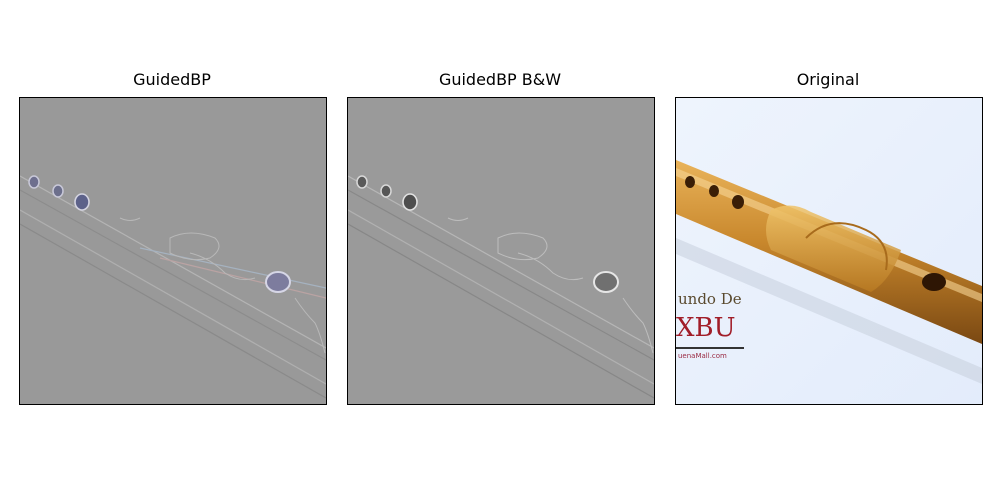 The height and width of the screenshot is (500, 1000). I want to click on panel-title: Original, so click(828, 79).